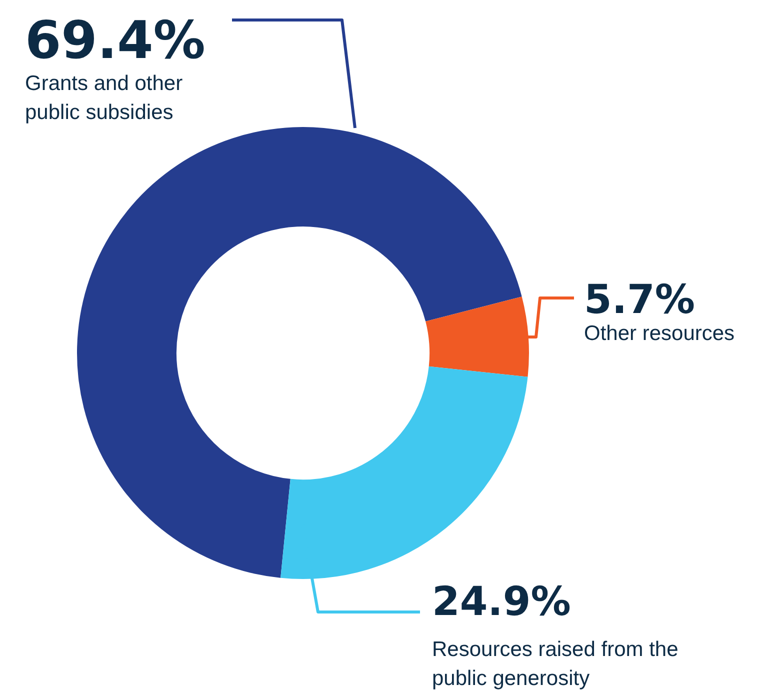 This screenshot has width=760, height=694. I want to click on data-label: 5.7%, so click(639, 300).